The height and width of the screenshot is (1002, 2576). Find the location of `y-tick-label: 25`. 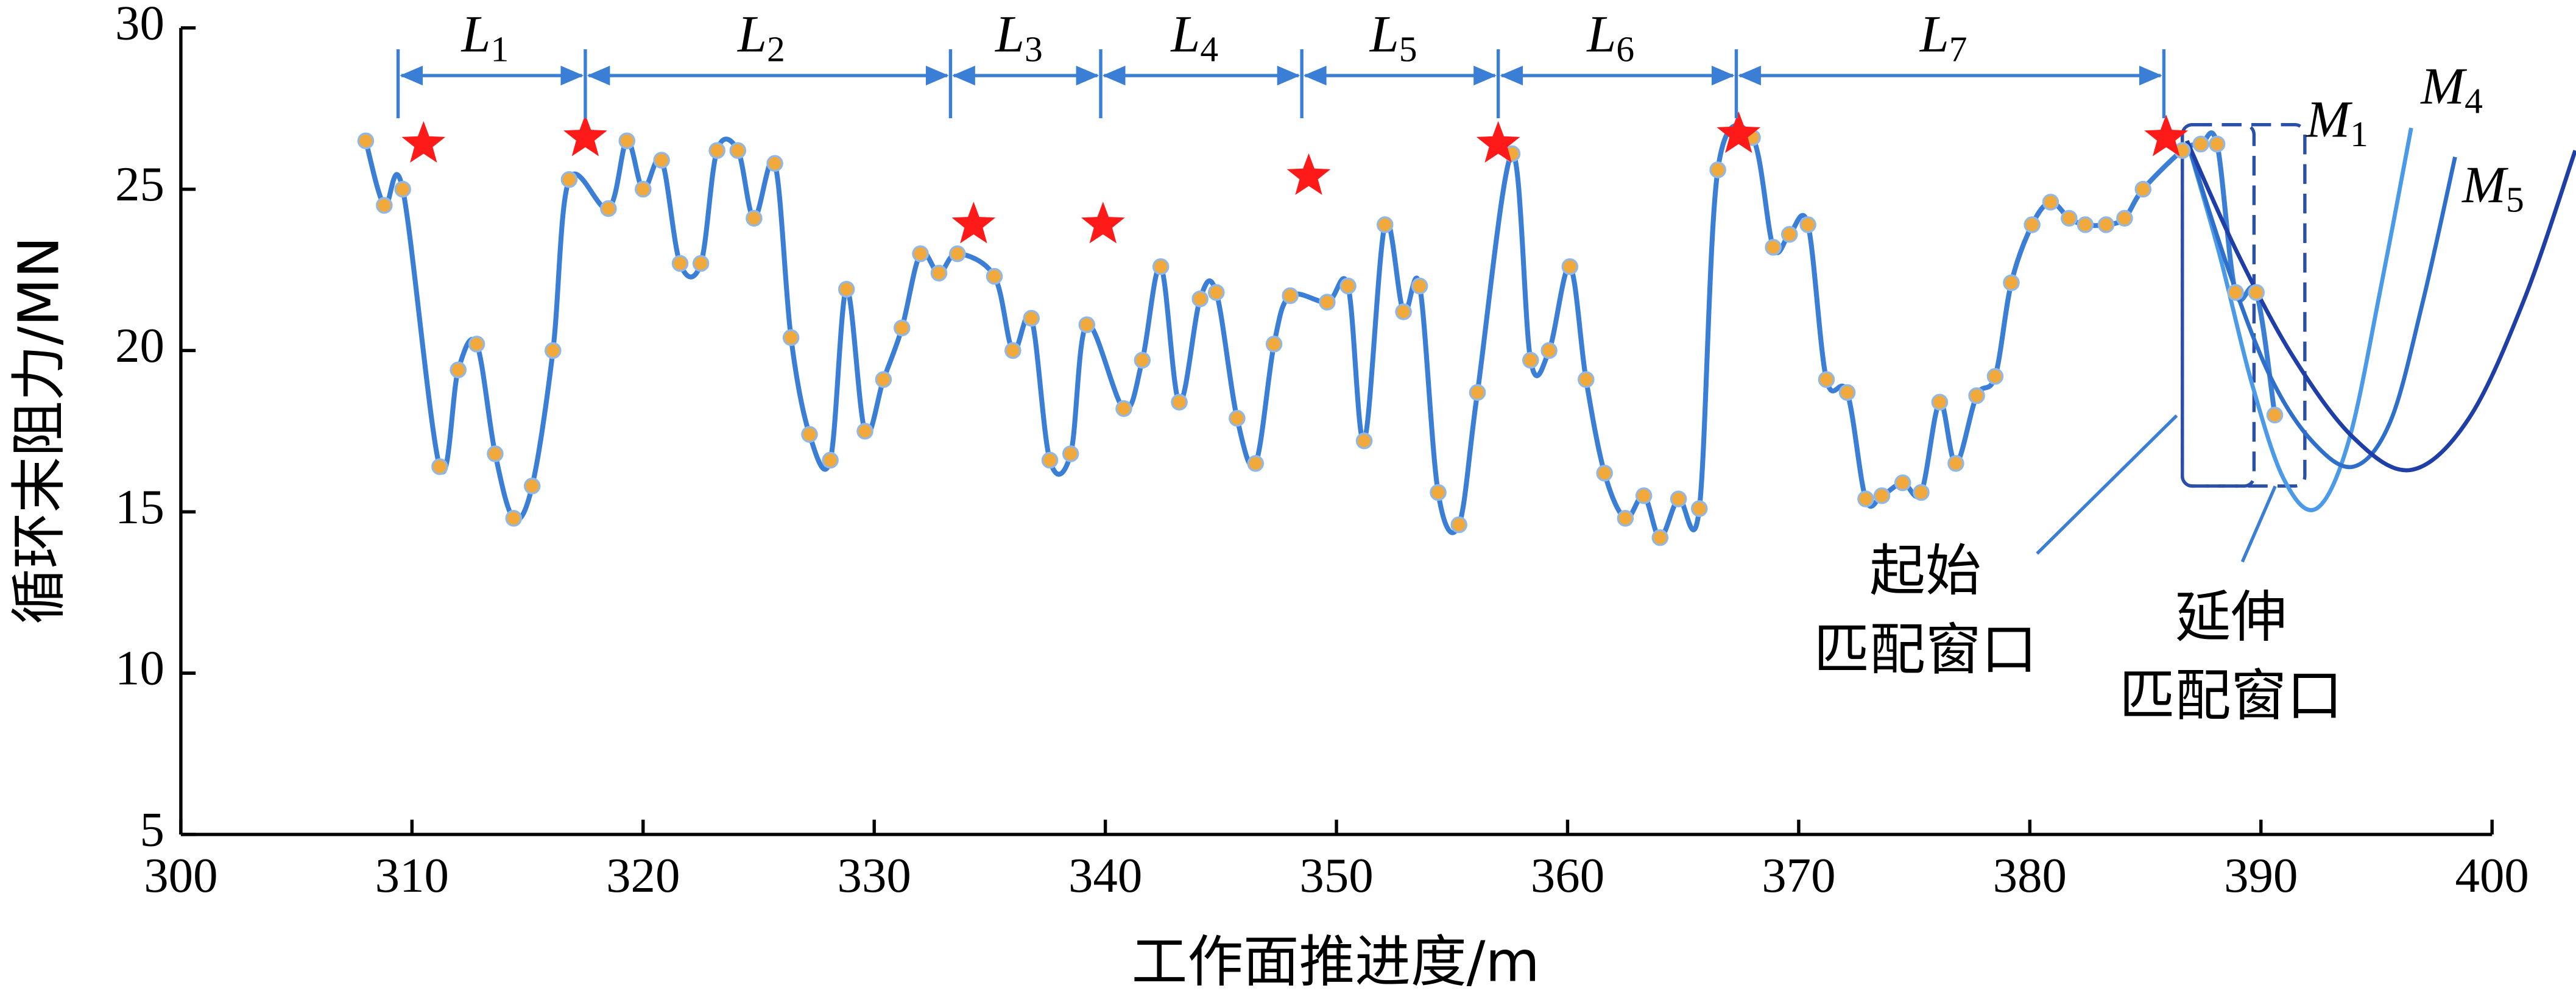

y-tick-label: 25 is located at coordinates (139, 184).